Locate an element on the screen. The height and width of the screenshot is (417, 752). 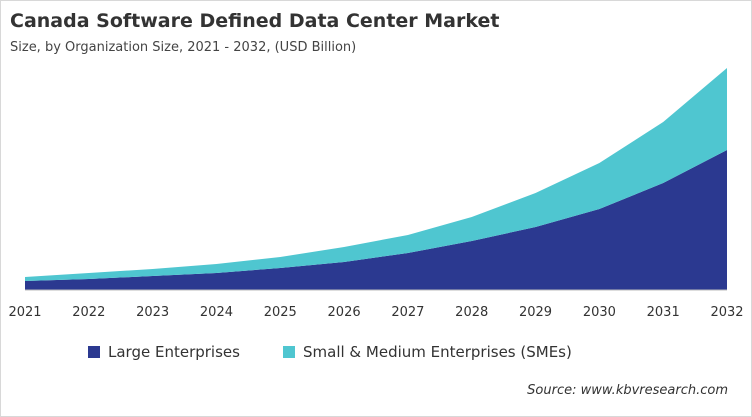
x-tick-label: 2021 is located at coordinates (24, 312).